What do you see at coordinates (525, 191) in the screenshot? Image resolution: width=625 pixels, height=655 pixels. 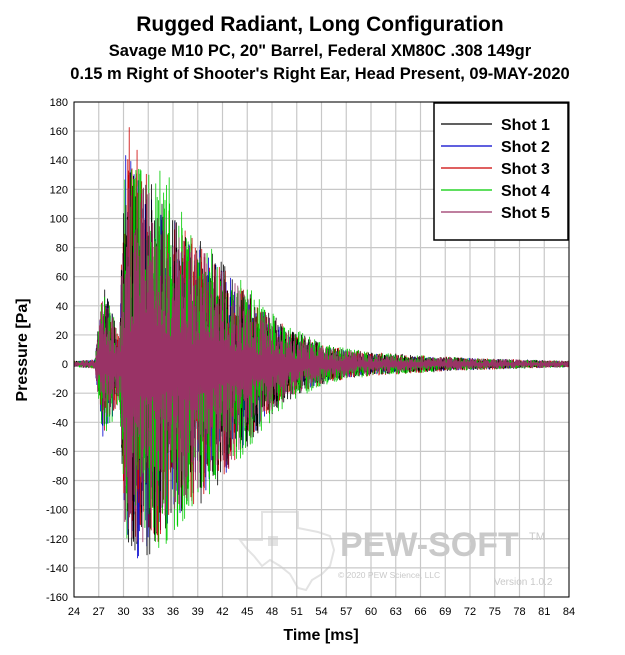 I see `legend-label: Shot 4` at bounding box center [525, 191].